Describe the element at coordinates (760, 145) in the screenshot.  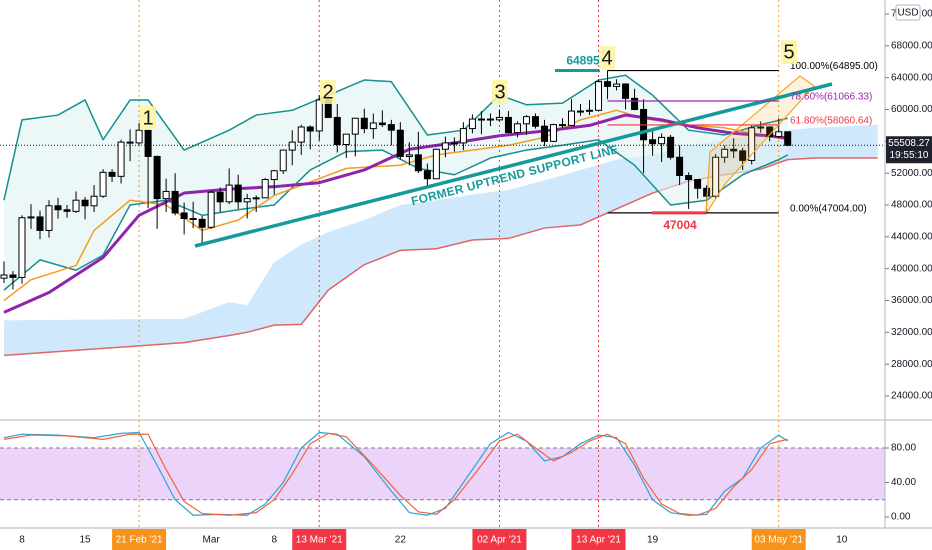
I see `price-channel` at that location.